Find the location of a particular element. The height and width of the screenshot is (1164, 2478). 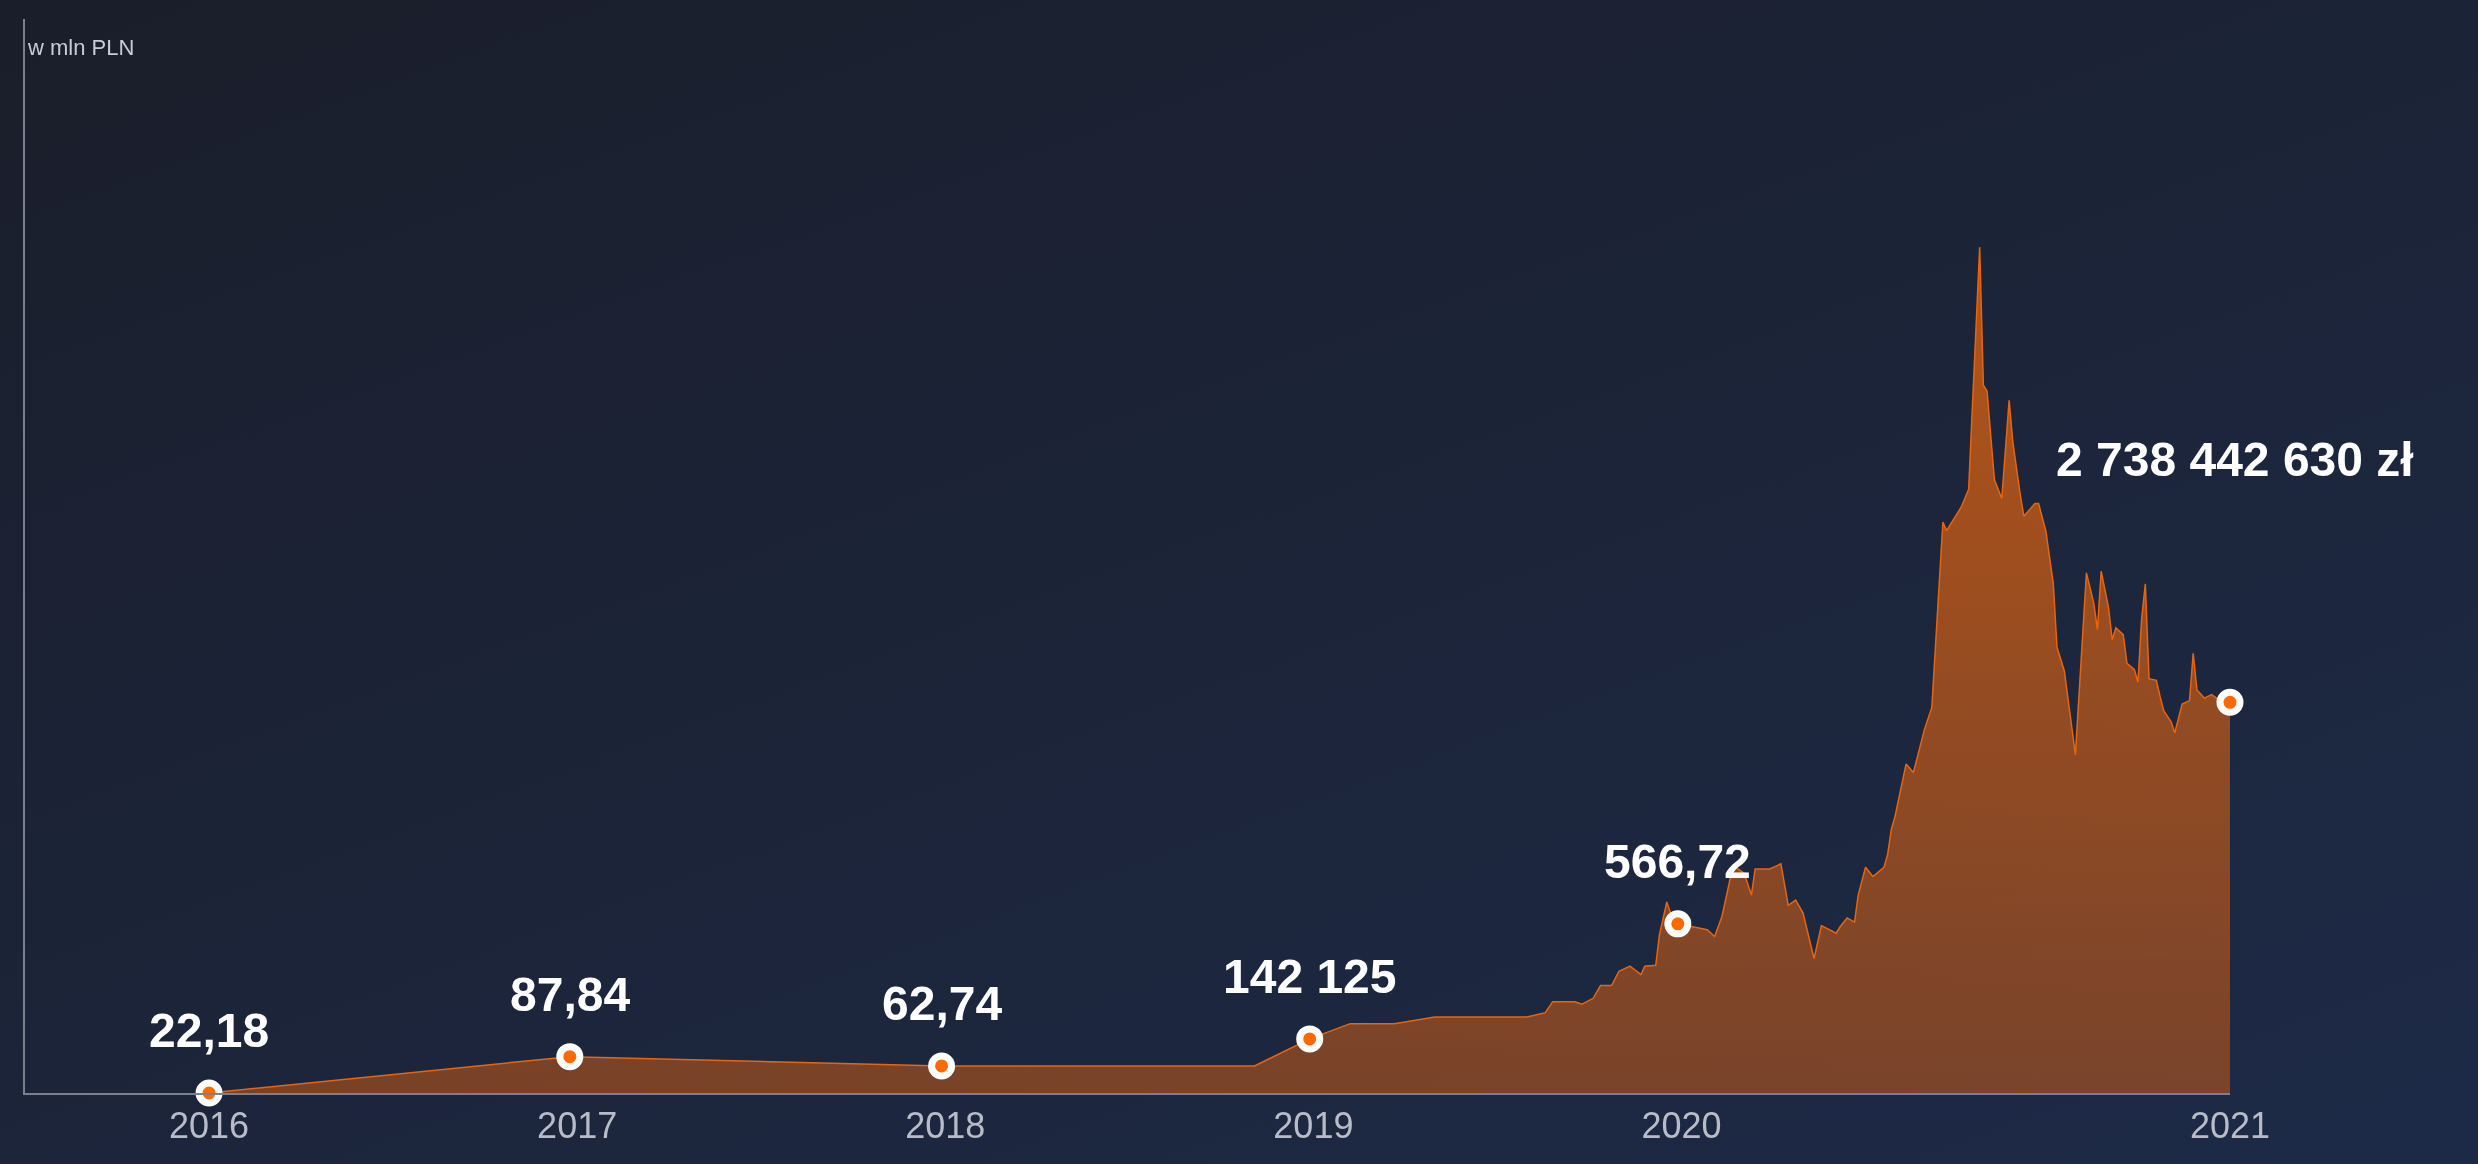

x-tick-label: 2021 is located at coordinates (2230, 1126).